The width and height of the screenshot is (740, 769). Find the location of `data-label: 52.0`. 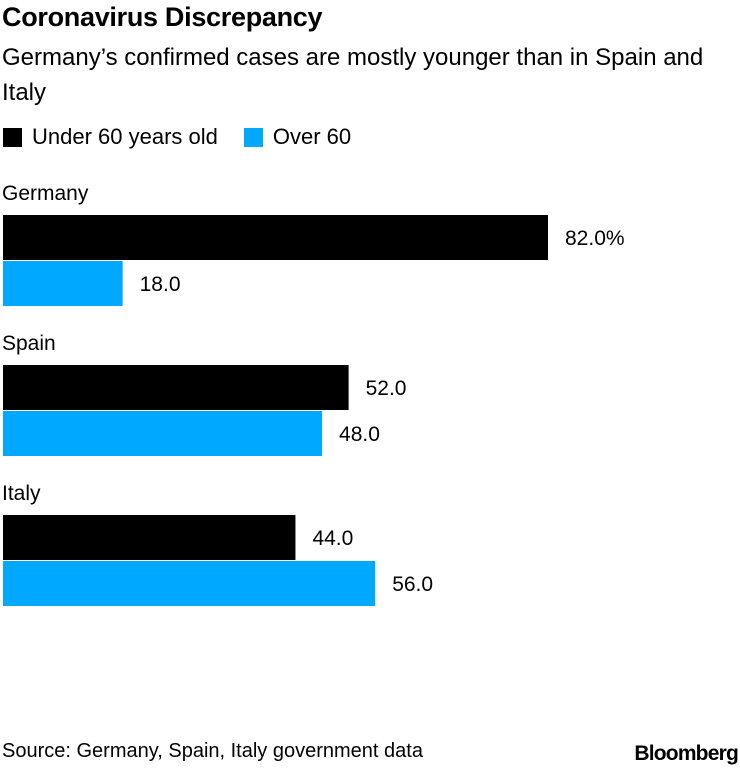

data-label: 52.0 is located at coordinates (386, 388).